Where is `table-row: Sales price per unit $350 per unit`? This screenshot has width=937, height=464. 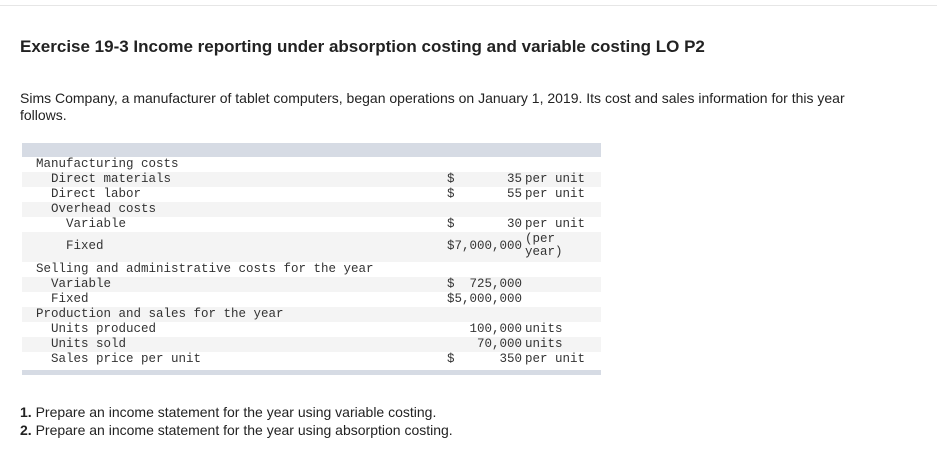 table-row: Sales price per unit $350 per unit is located at coordinates (311, 359).